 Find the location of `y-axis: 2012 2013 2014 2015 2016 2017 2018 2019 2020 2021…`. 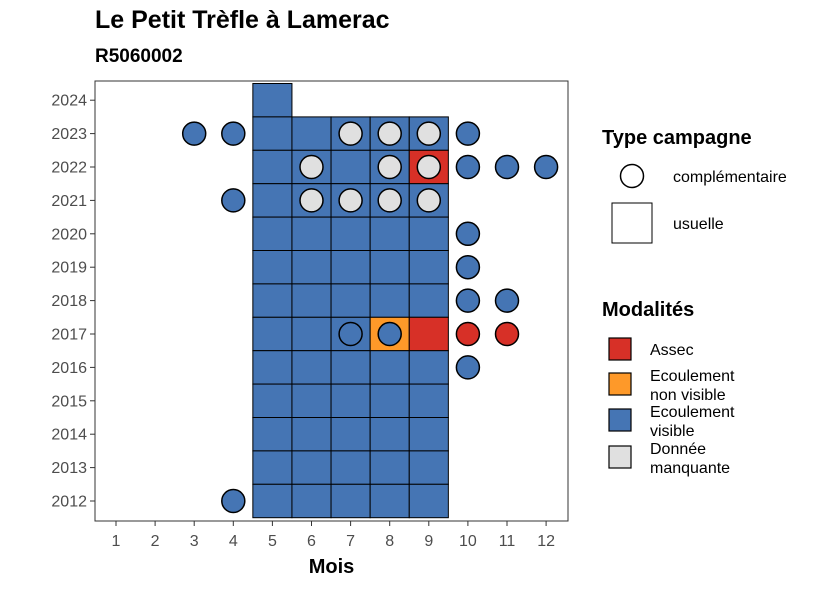

y-axis: 2012 2013 2014 2015 2016 2017 2018 2019 2020 2021… is located at coordinates (73, 302).